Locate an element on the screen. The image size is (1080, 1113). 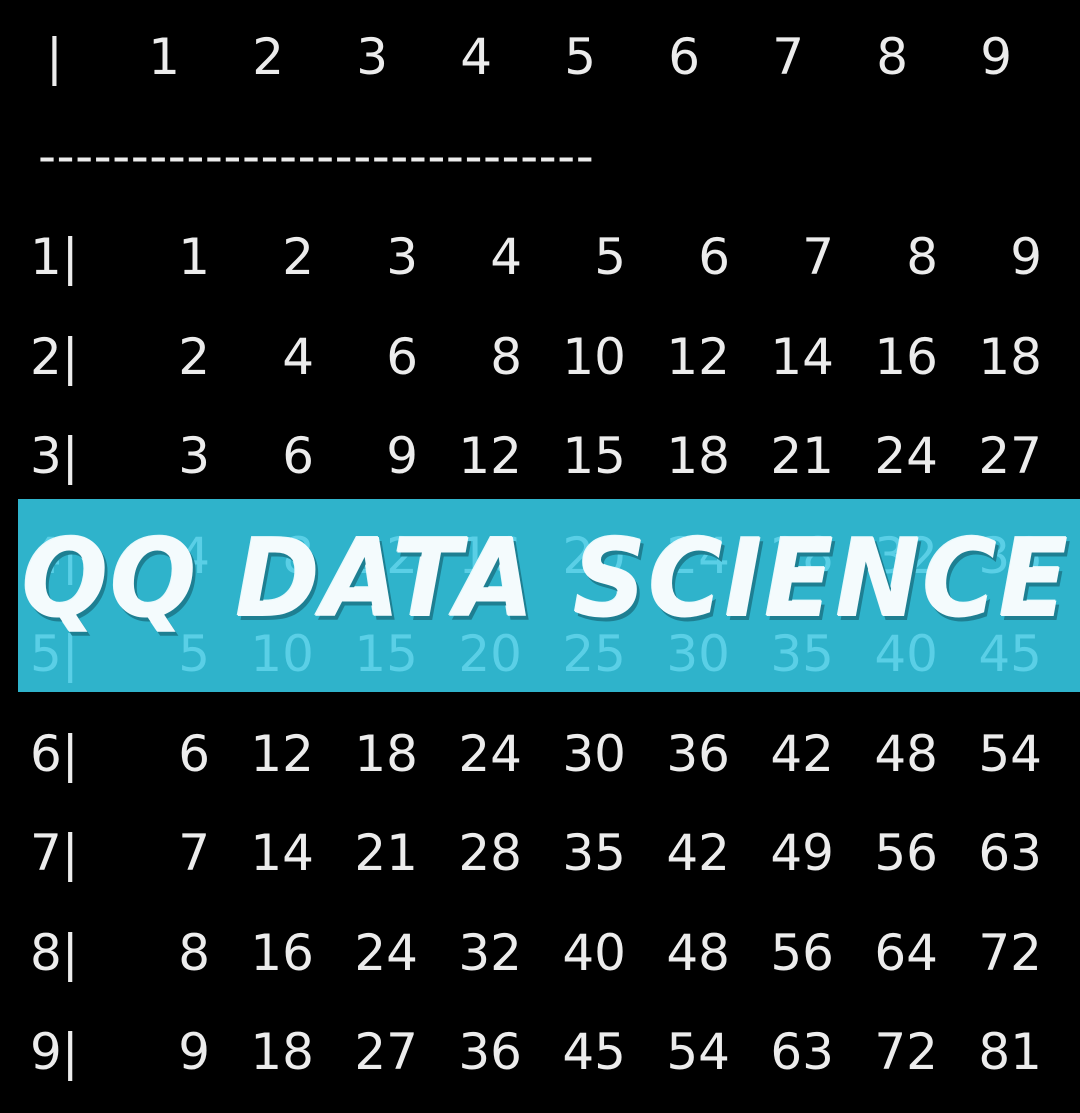
column-header: 9 is located at coordinates (996, 57).